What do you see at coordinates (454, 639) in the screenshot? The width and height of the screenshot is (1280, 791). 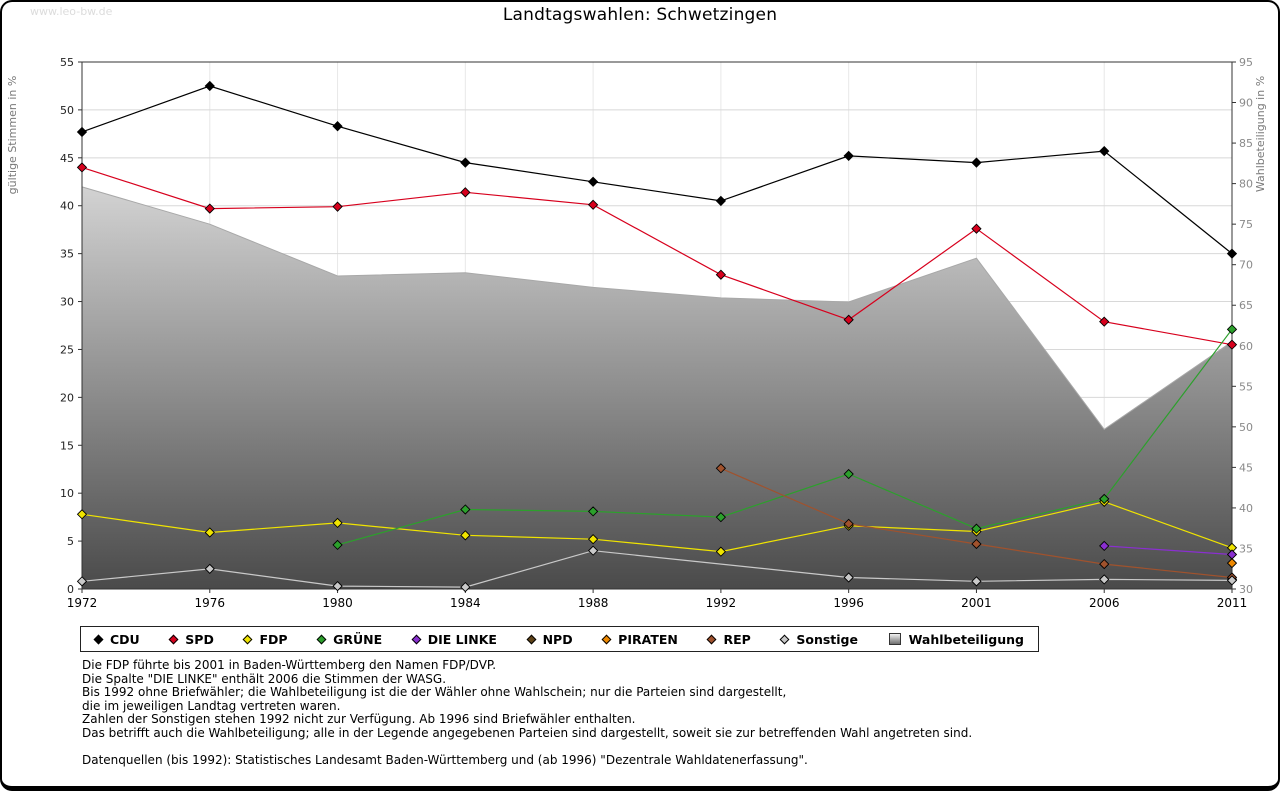 I see `legend-item-die-linke: DIE LINKE` at bounding box center [454, 639].